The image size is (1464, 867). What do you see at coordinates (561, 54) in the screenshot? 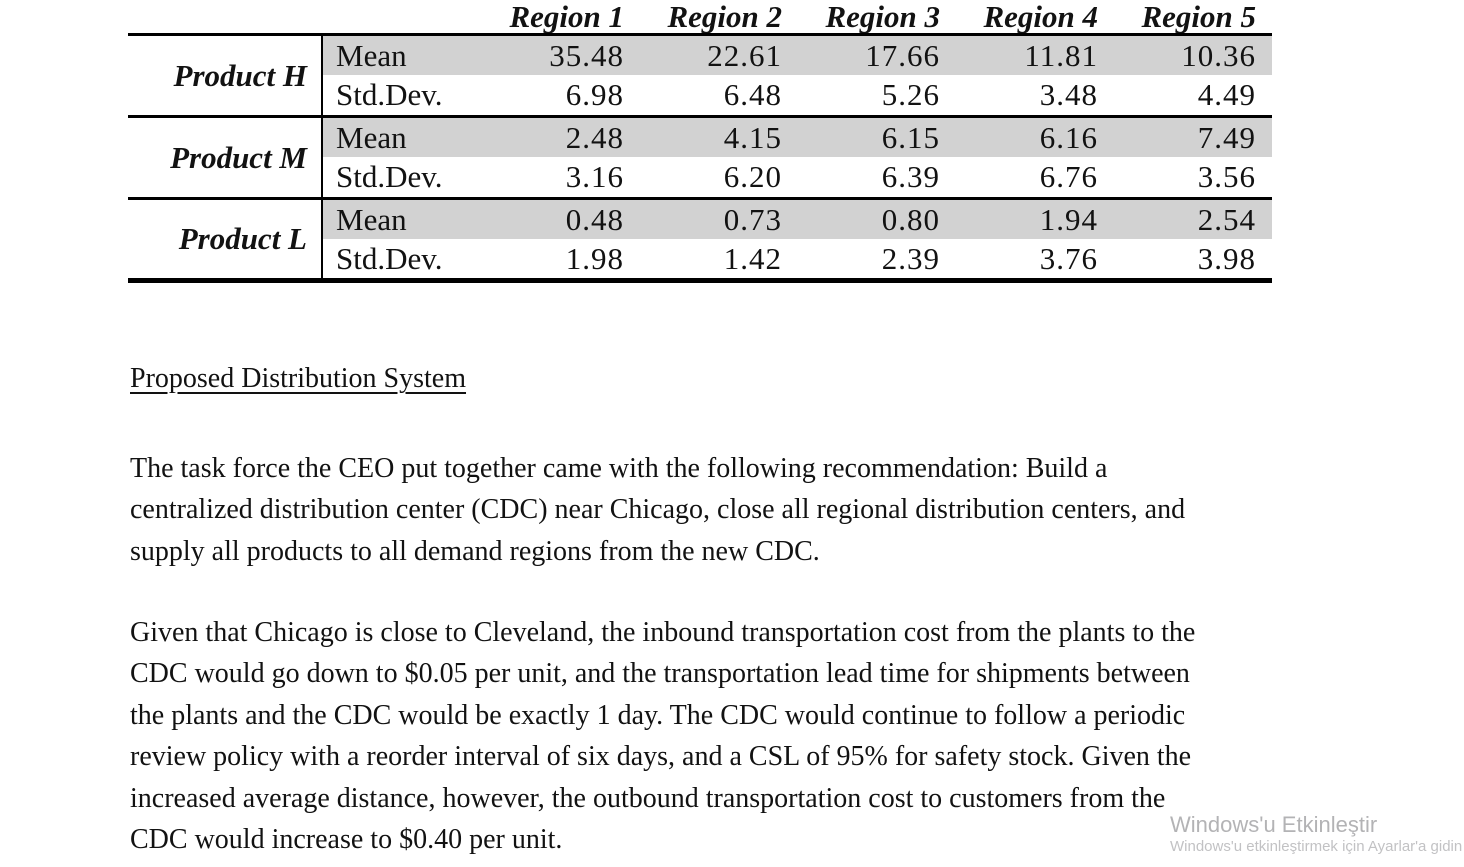
I see `stat-value: 35.48` at bounding box center [561, 54].